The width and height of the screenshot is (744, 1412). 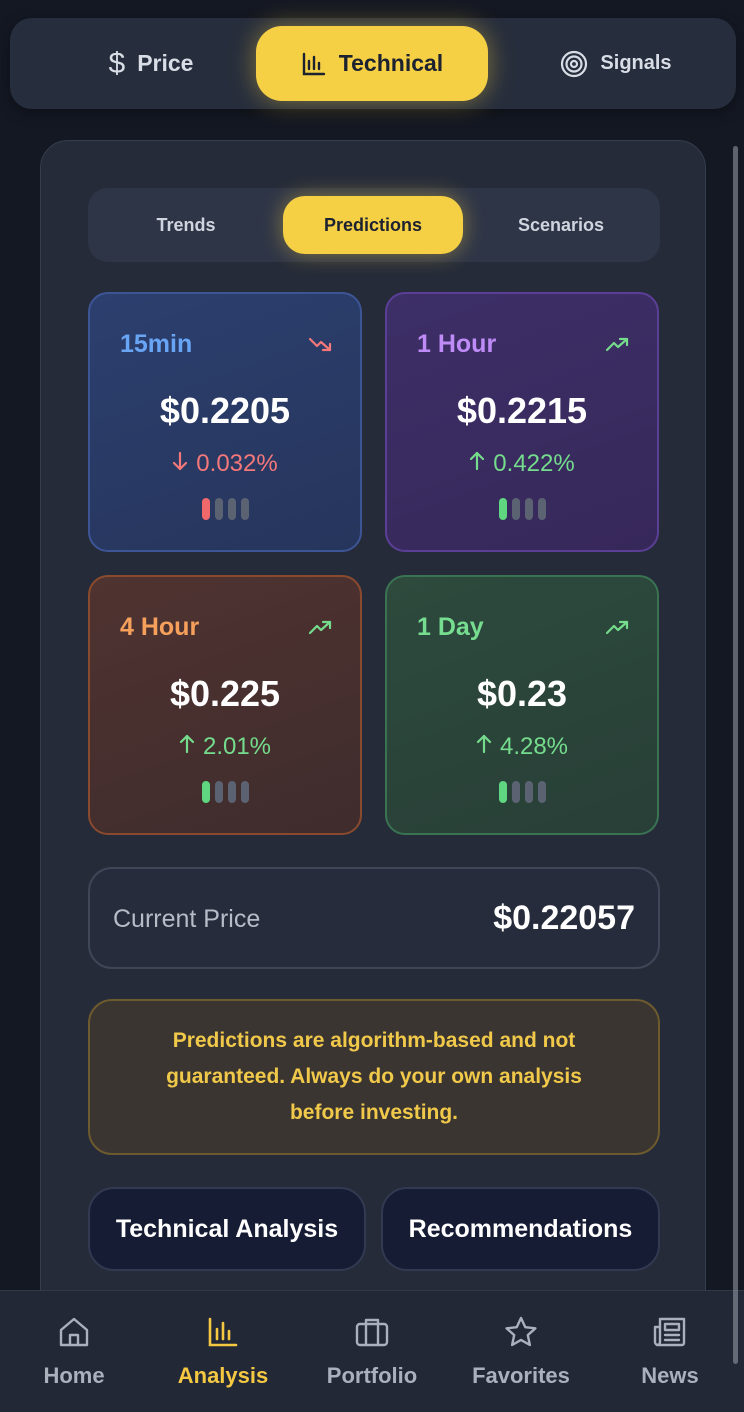 I want to click on nav-home-label: Home, so click(x=74, y=1375).